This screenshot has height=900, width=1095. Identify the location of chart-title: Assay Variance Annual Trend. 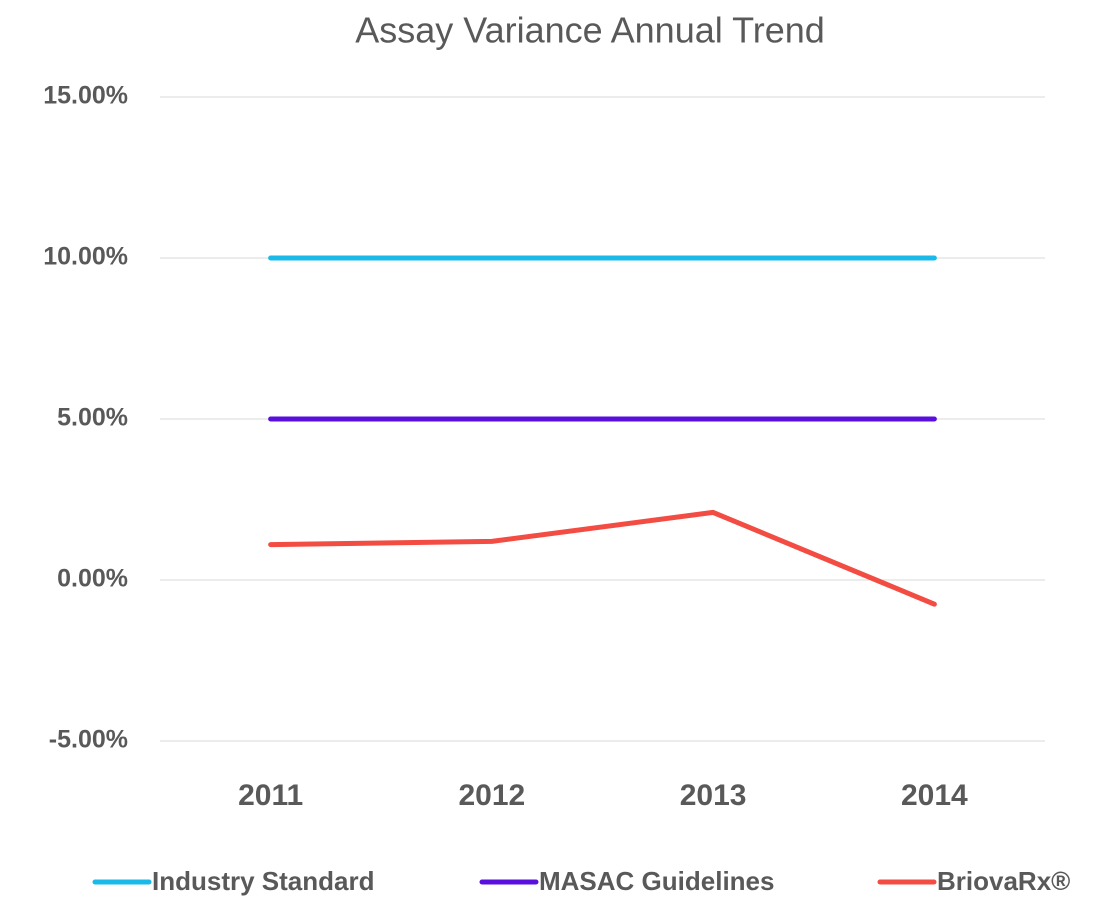
(590, 30).